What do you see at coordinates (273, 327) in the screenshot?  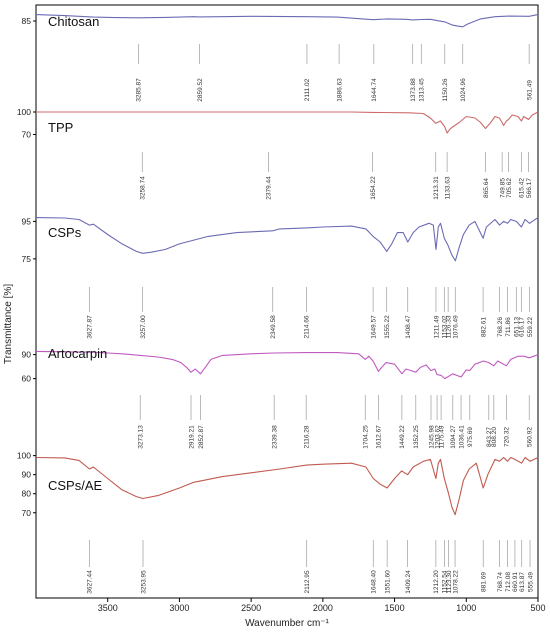 I see `peak-label: 2349.58` at bounding box center [273, 327].